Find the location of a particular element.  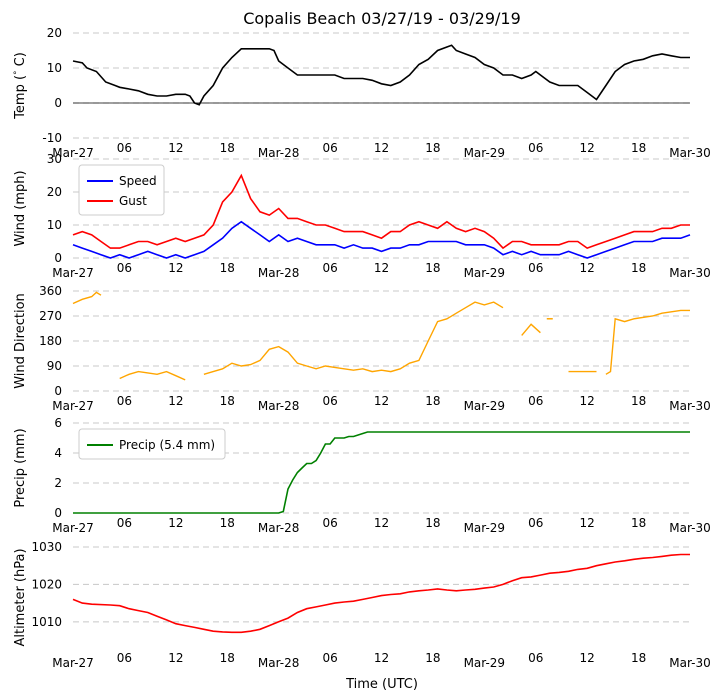

y-axis-label-unit: C) is located at coordinates (20, 61).